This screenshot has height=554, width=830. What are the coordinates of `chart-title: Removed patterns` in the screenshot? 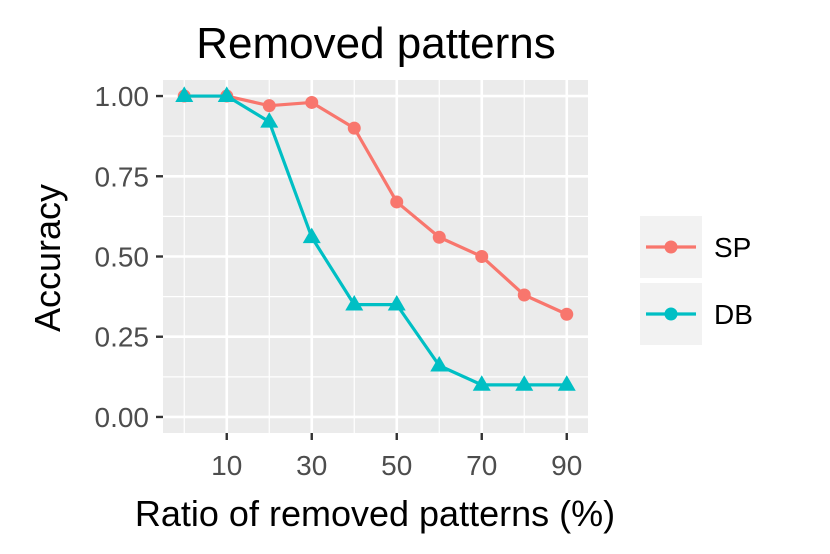 It's located at (376, 43).